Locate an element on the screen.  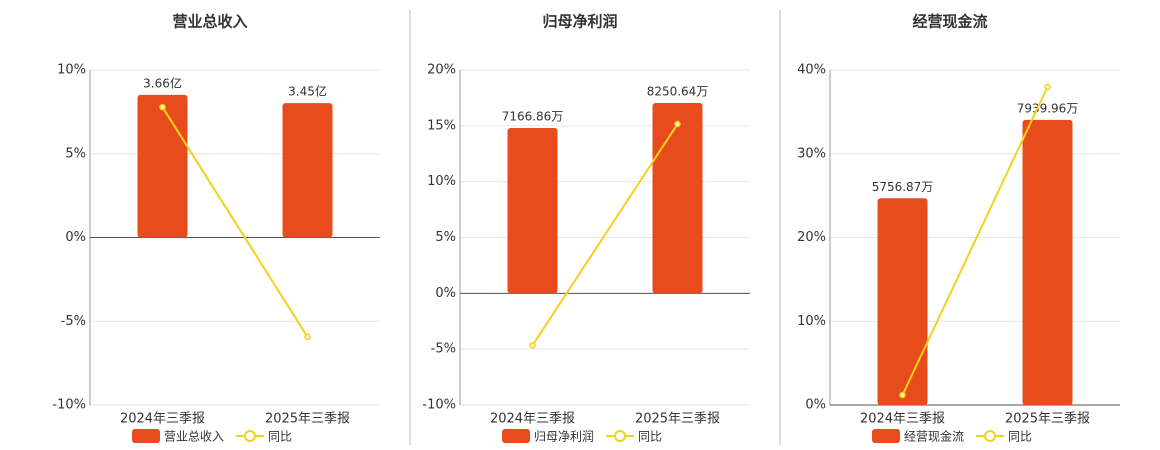
legend-label: 归母净利润 is located at coordinates (564, 437).